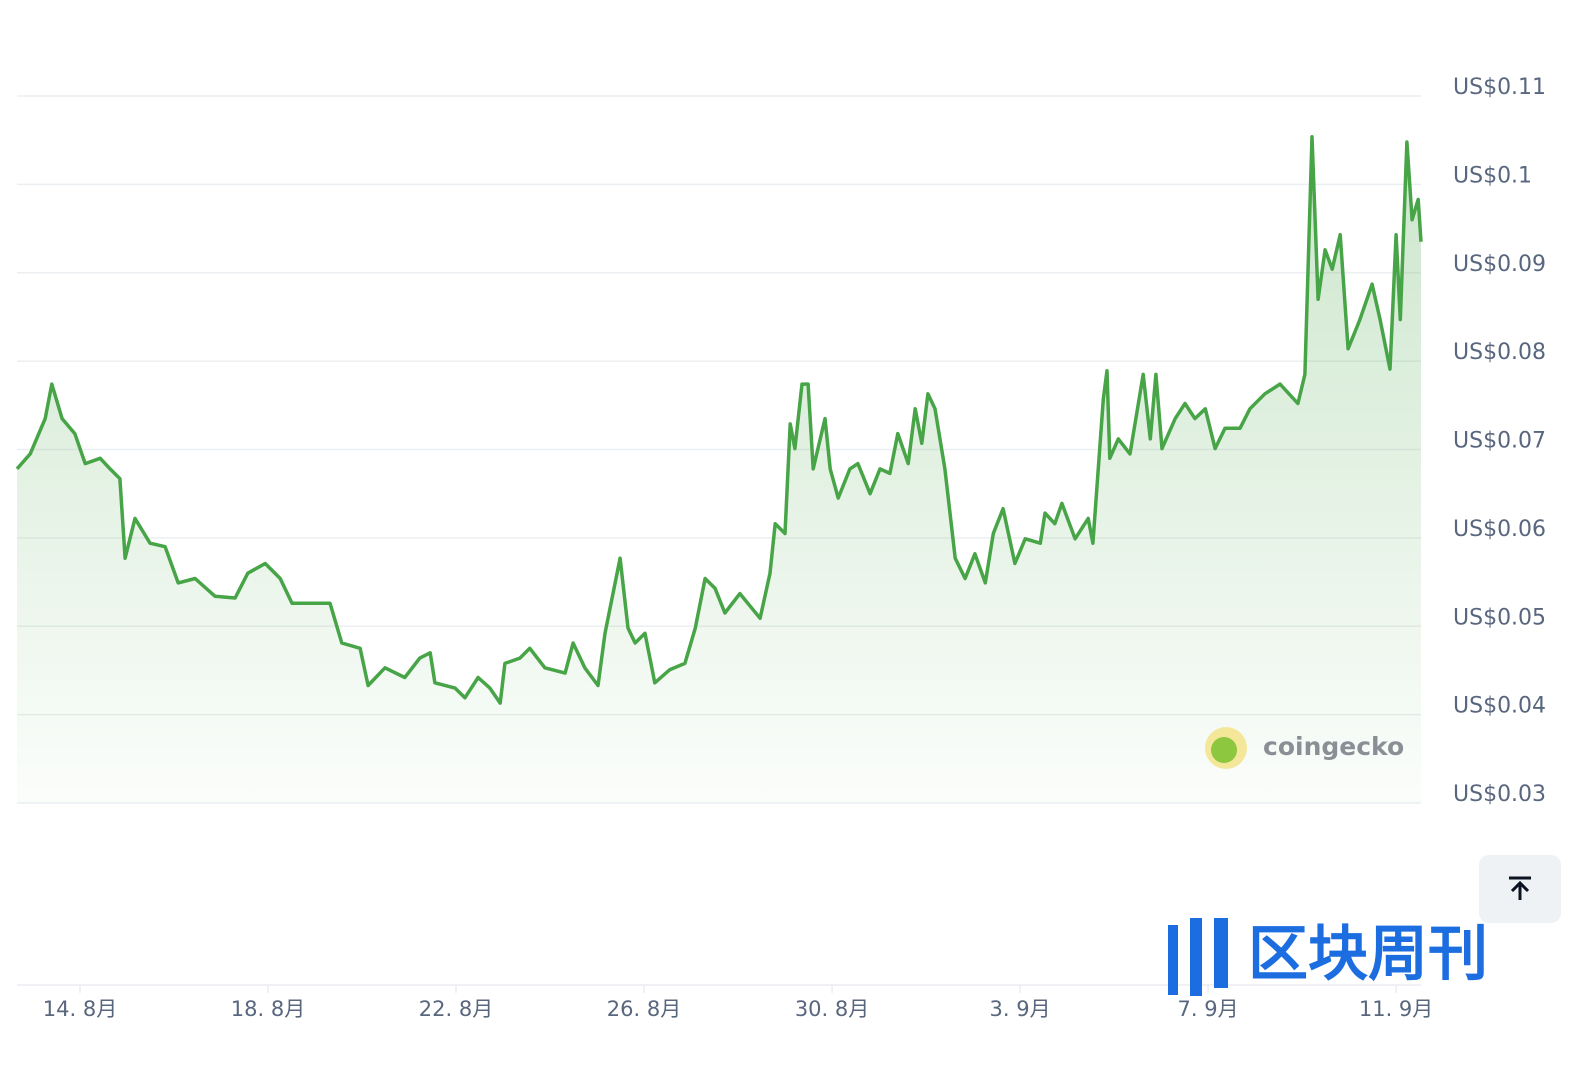 This screenshot has width=1590, height=1066. I want to click on watermark-text: coingecko, so click(1333, 746).